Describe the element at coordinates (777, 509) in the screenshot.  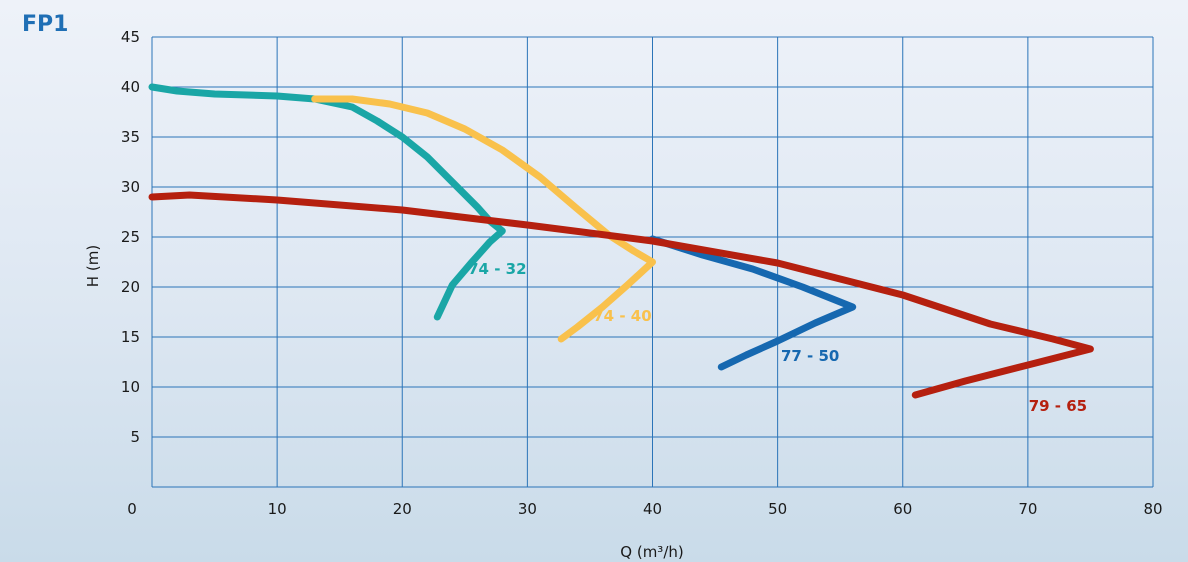
I see `x-tick-label: 50` at that location.